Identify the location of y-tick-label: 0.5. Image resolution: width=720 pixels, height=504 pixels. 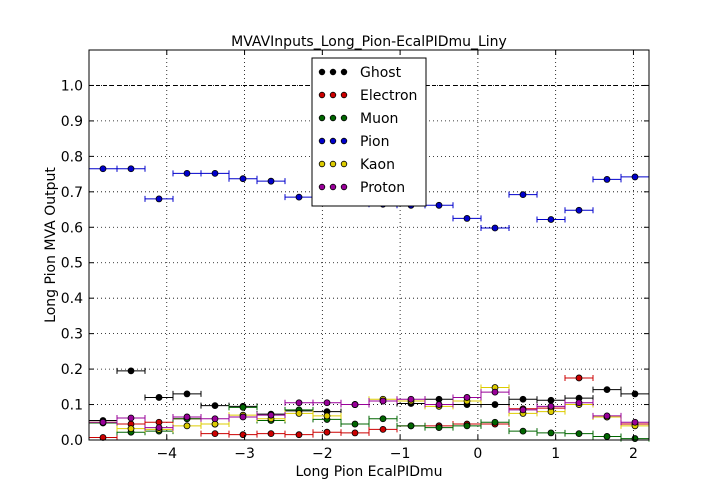
(72, 264).